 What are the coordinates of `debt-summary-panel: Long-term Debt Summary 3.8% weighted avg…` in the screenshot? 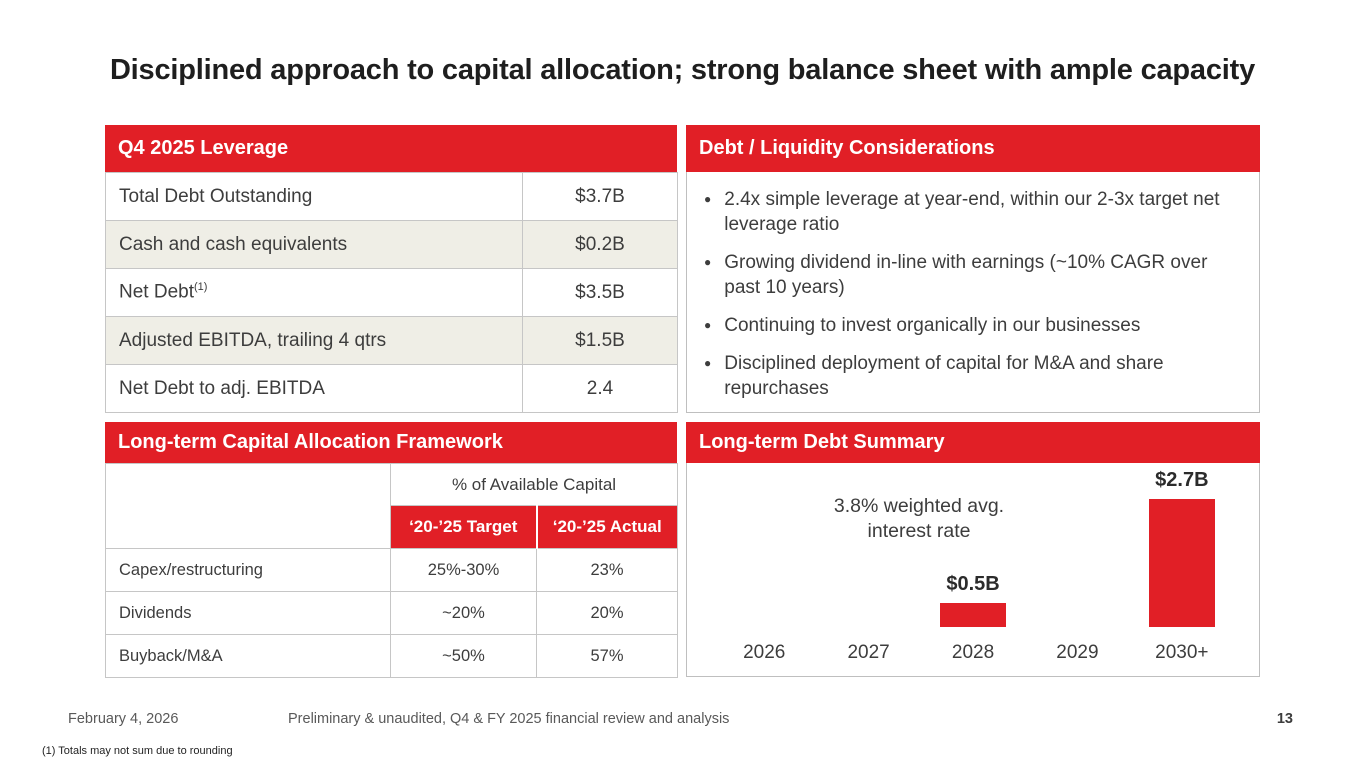 It's located at (973, 549).